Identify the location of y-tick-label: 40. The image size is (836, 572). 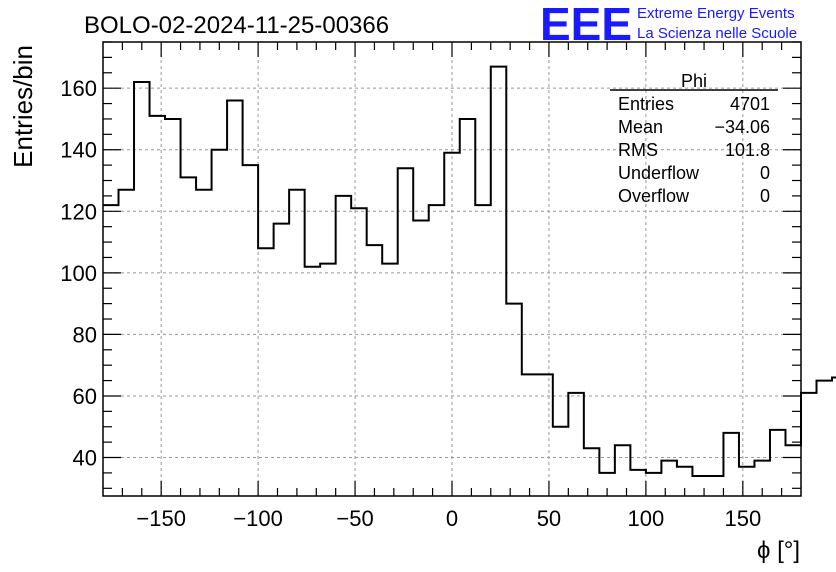
(85, 458).